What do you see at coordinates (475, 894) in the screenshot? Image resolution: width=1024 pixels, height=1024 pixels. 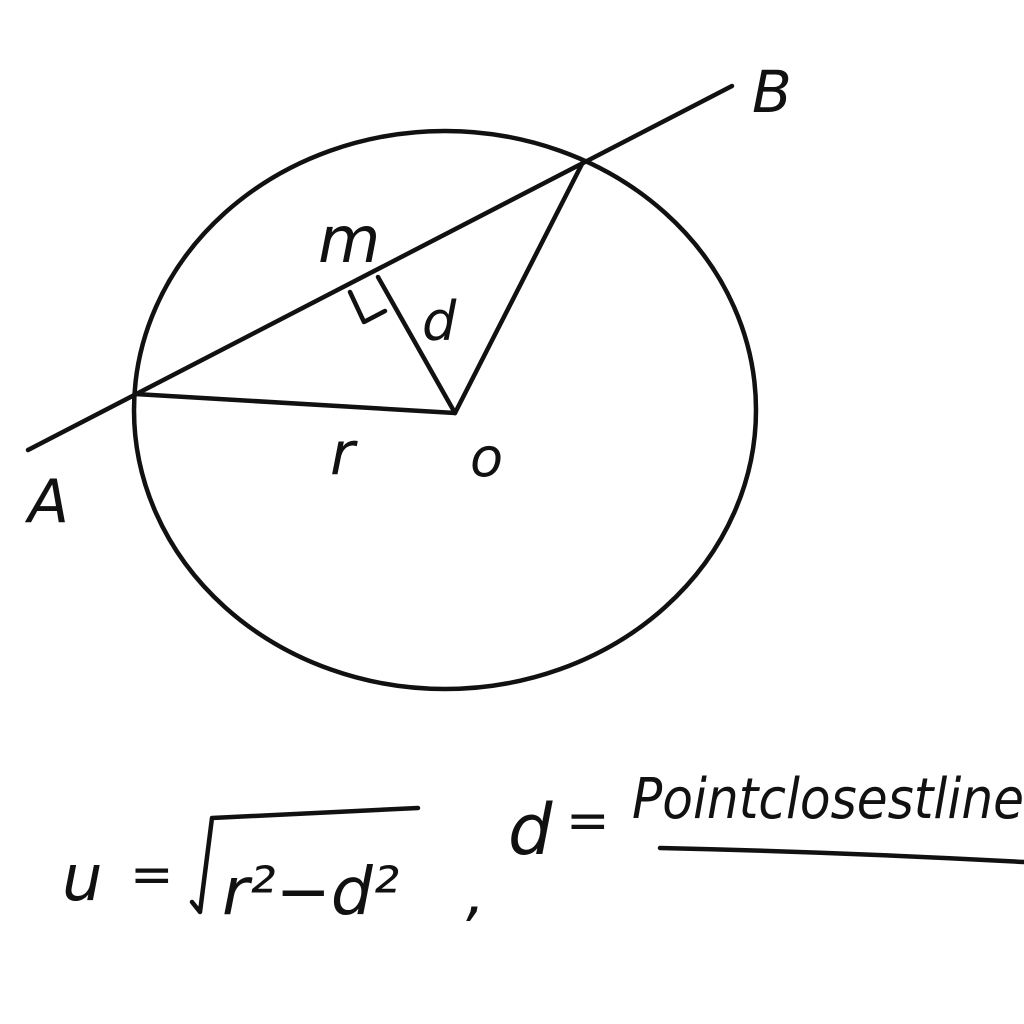 I see `formula-comma: ,` at bounding box center [475, 894].